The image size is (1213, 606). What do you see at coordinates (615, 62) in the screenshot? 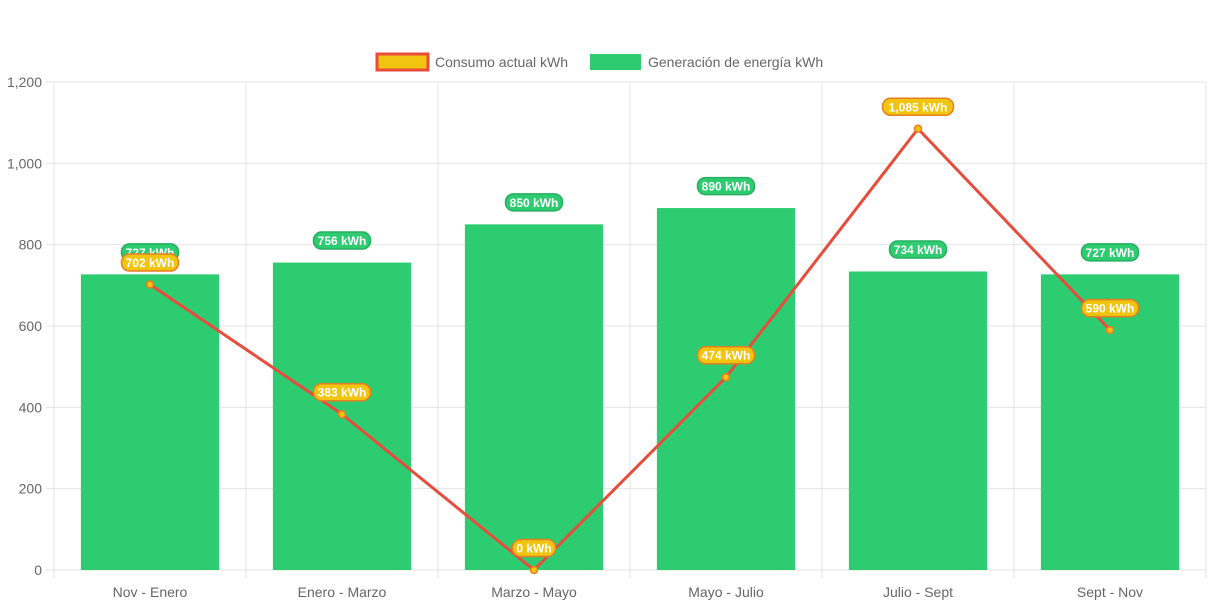
I see `legend-swatch-generacion` at bounding box center [615, 62].